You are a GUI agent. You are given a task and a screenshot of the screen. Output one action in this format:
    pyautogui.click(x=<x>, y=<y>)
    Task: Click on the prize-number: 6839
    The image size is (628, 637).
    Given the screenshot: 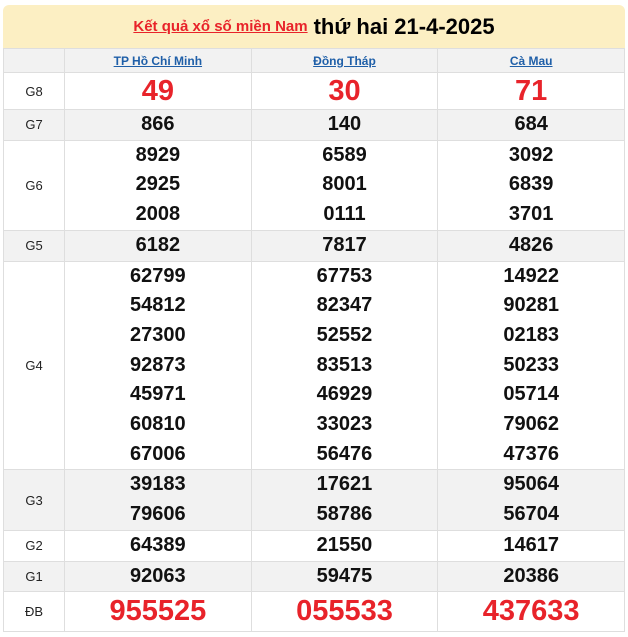 What is the action you would take?
    pyautogui.click(x=531, y=184)
    